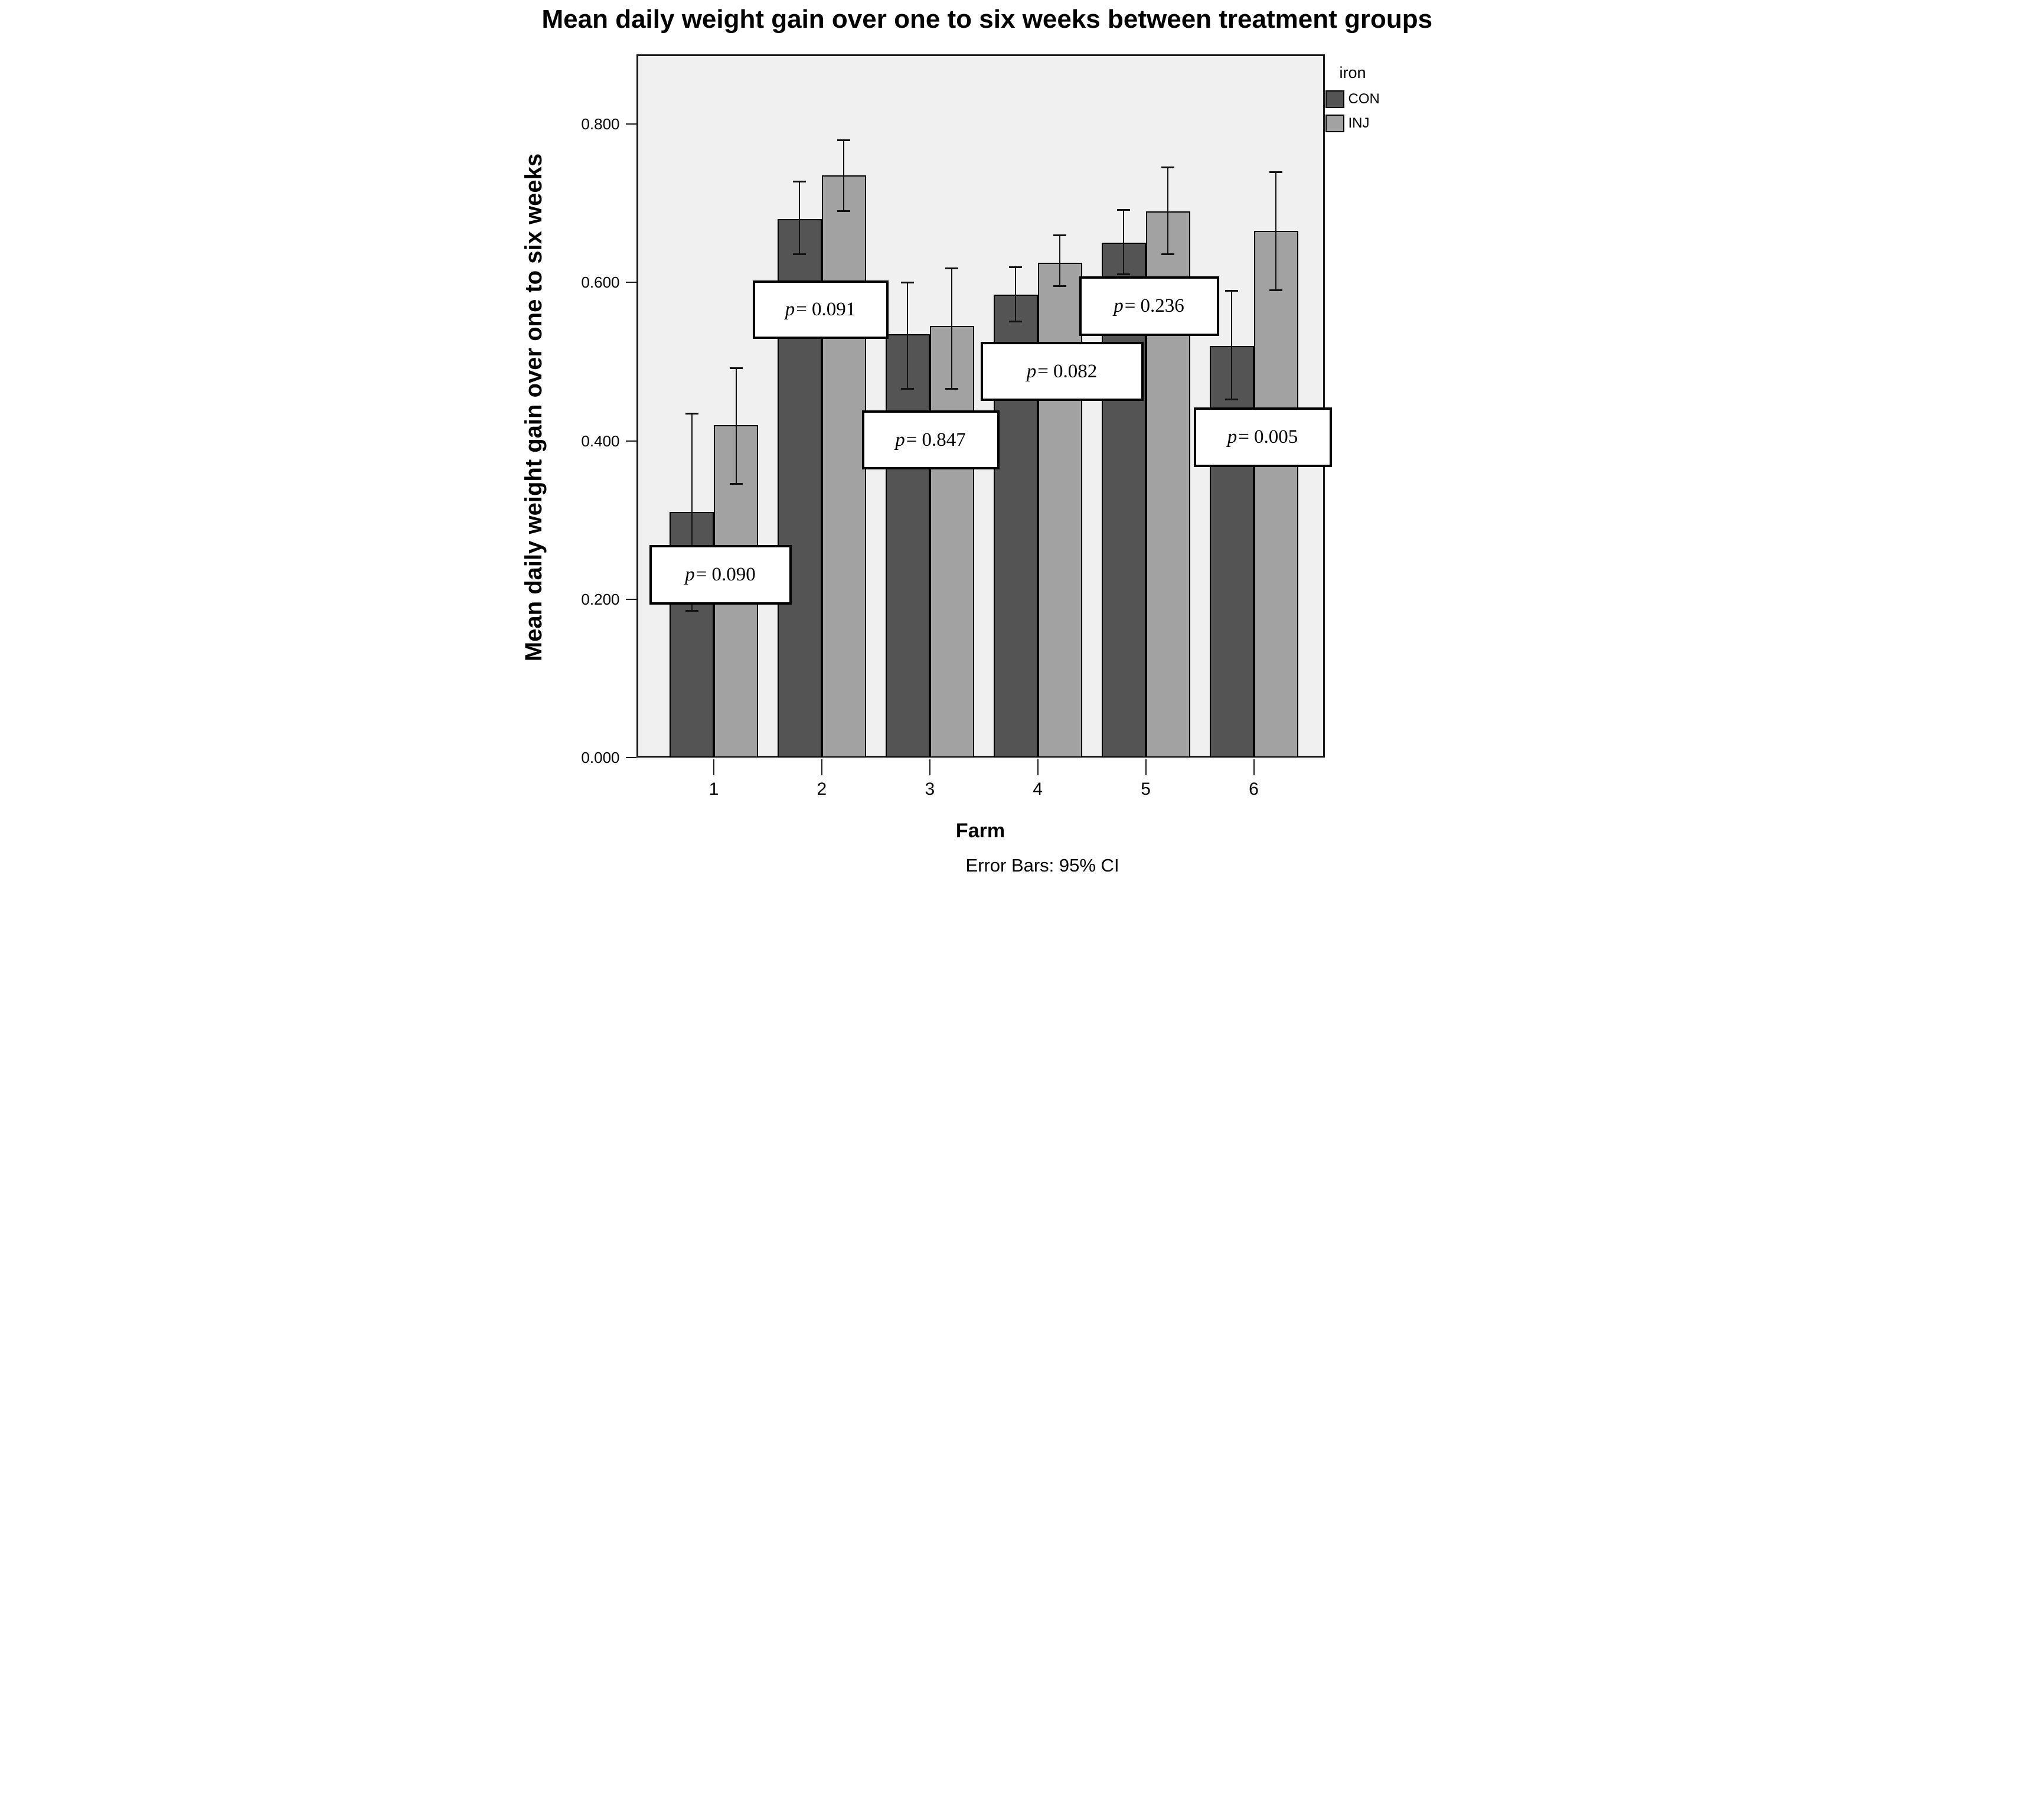 Image resolution: width=2044 pixels, height=1795 pixels. I want to click on error-bar-inj-farm2-cap-top, so click(844, 140).